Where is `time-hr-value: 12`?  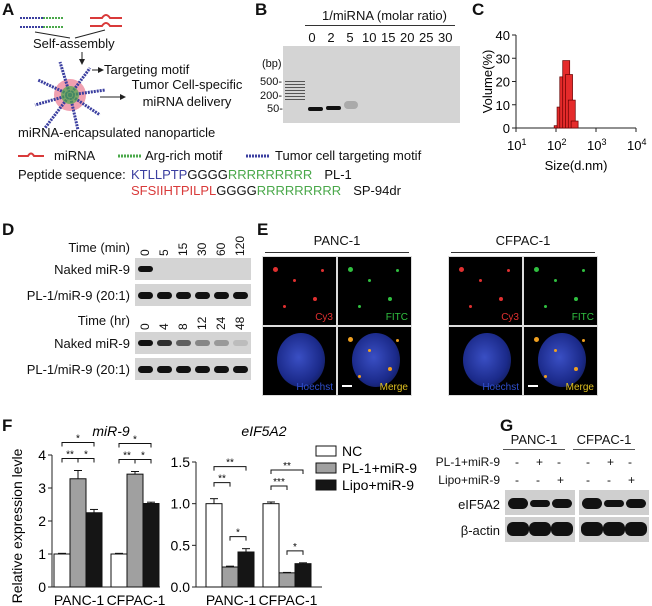
time-hr-value: 12 is located at coordinates (202, 323).